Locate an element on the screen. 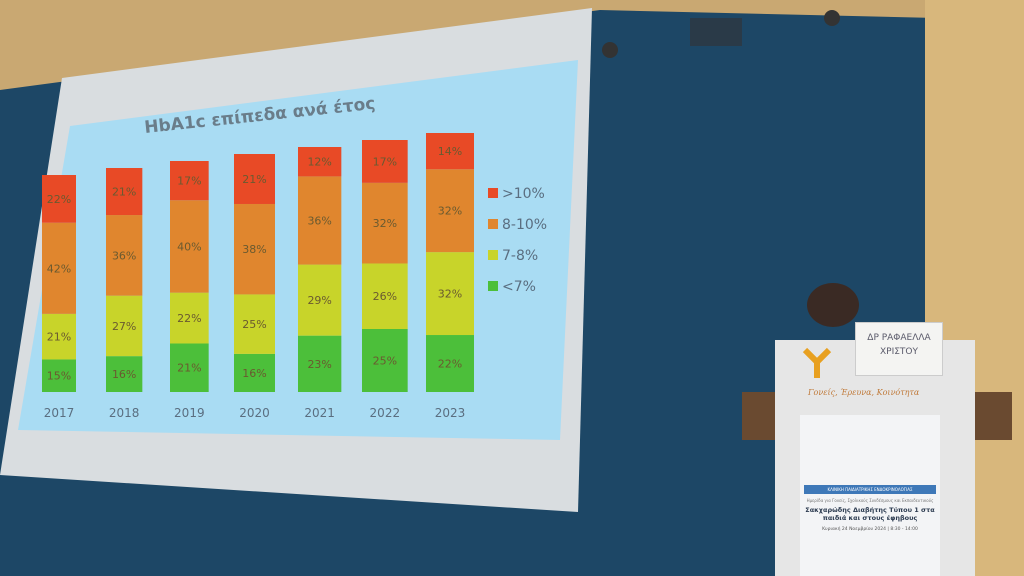 The width and height of the screenshot is (1024, 576). data-label: 12% is located at coordinates (319, 162).